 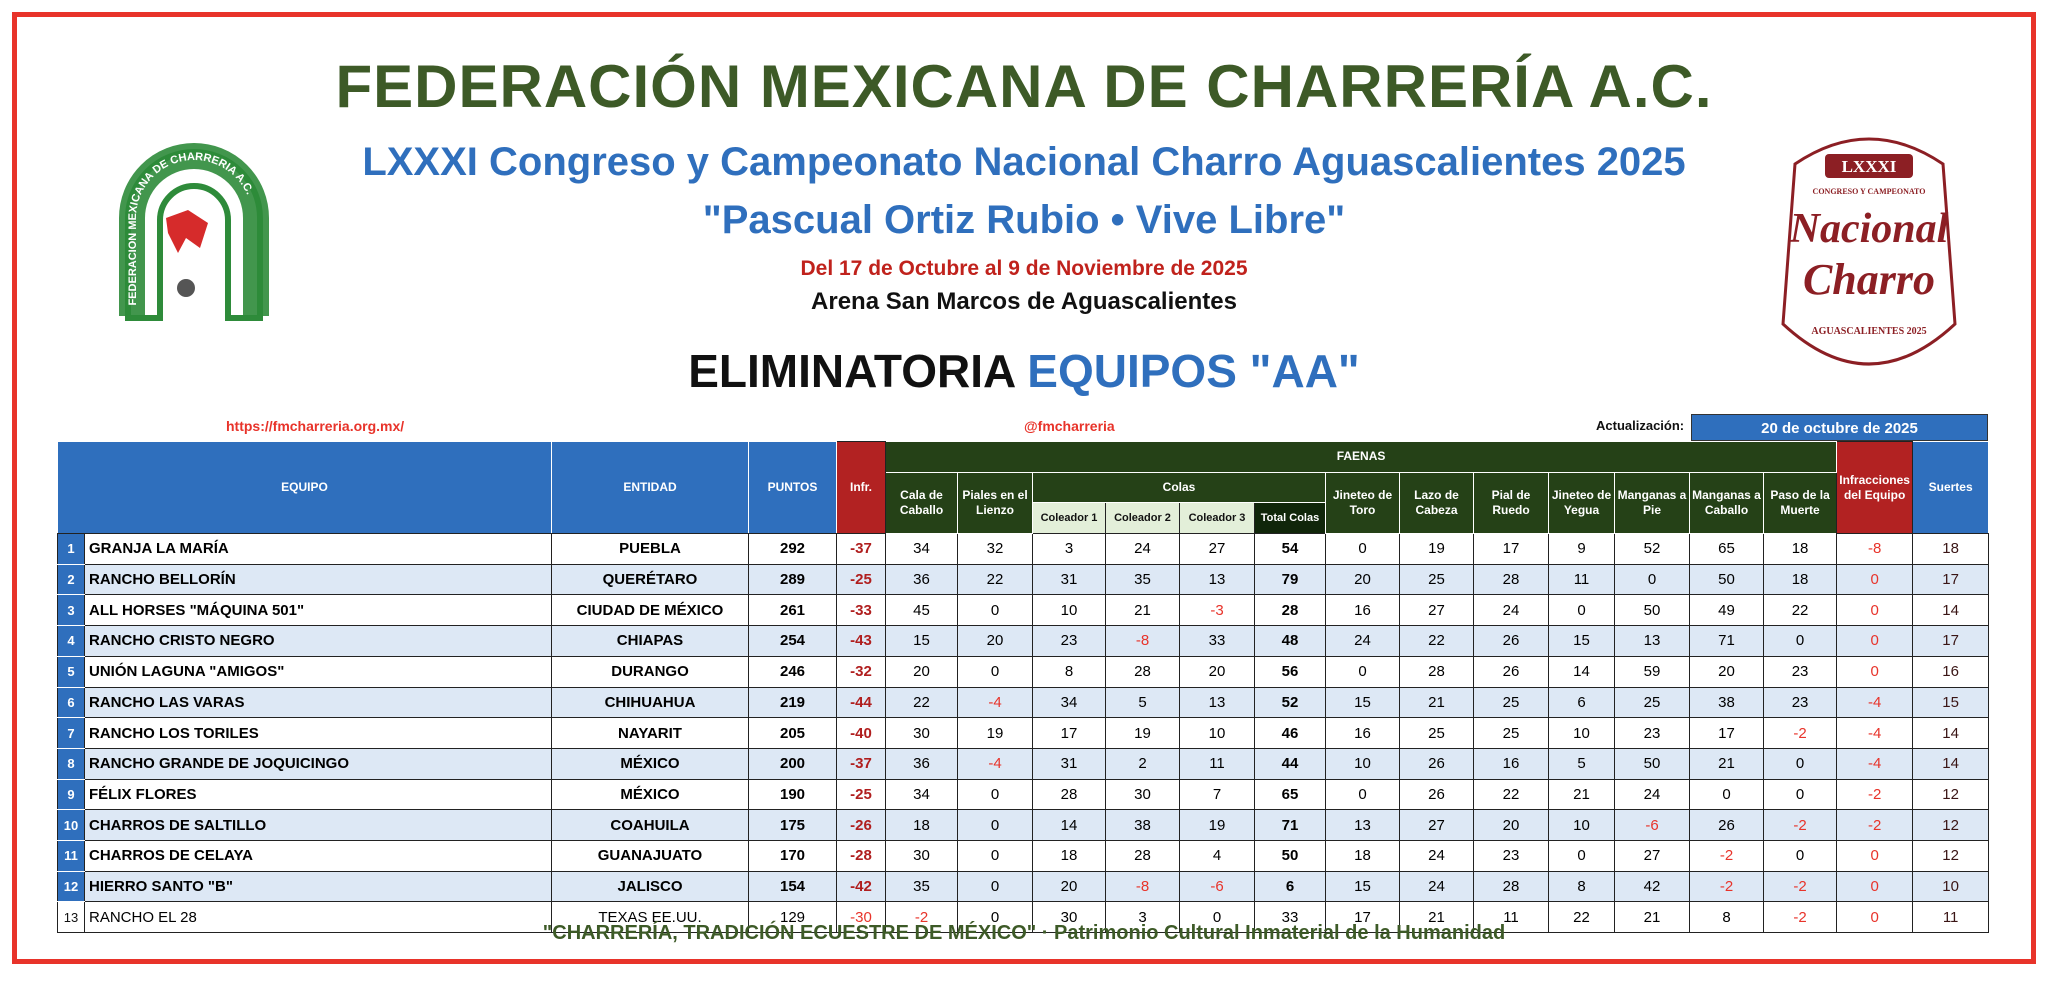 What do you see at coordinates (1869, 166) in the screenshot?
I see `svg-text: LXXXI` at bounding box center [1869, 166].